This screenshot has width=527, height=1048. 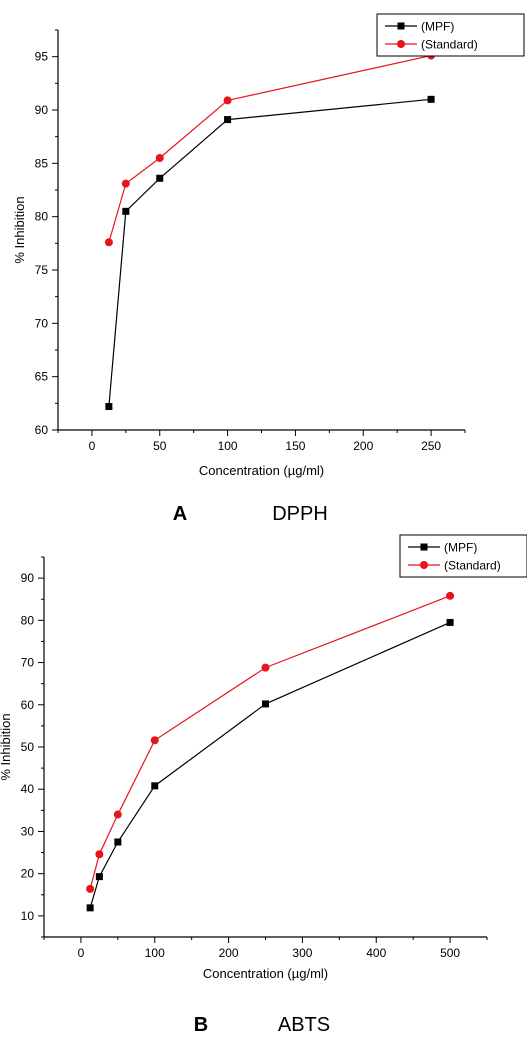 I want to click on y-tick-label: 10, so click(x=28, y=916).